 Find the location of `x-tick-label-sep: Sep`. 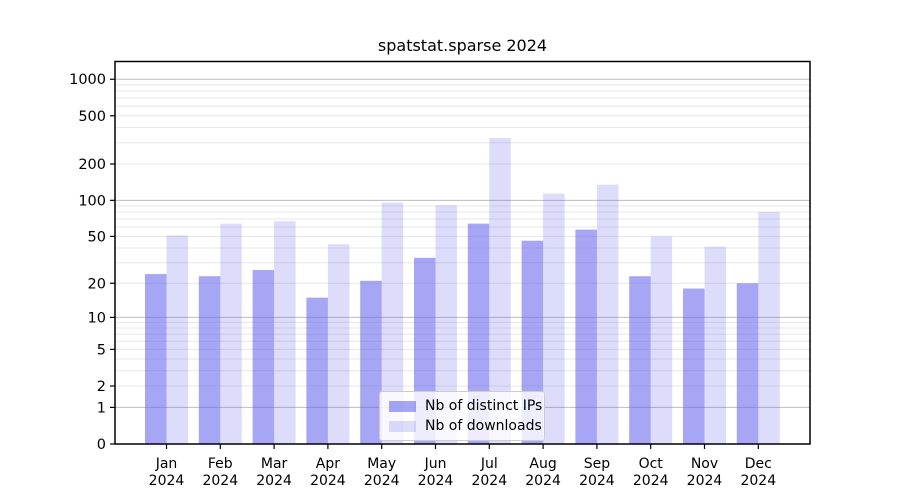

x-tick-label-sep: Sep is located at coordinates (597, 464).